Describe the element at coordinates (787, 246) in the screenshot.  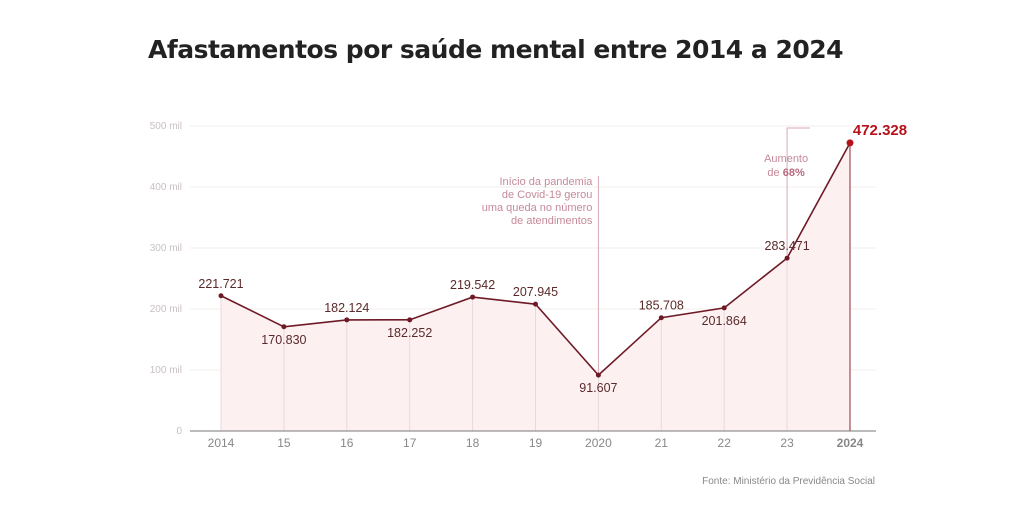
I see `data-label: 283.471` at that location.